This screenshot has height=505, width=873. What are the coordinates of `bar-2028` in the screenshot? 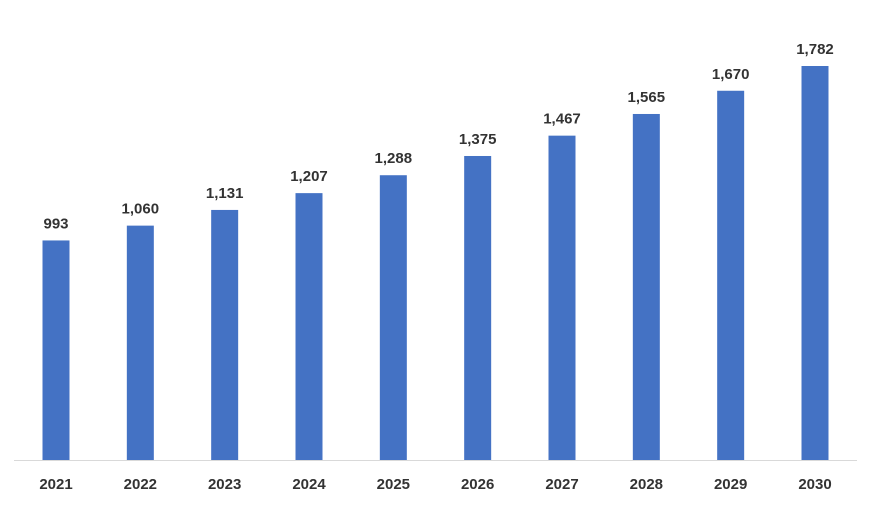 It's located at (646, 286).